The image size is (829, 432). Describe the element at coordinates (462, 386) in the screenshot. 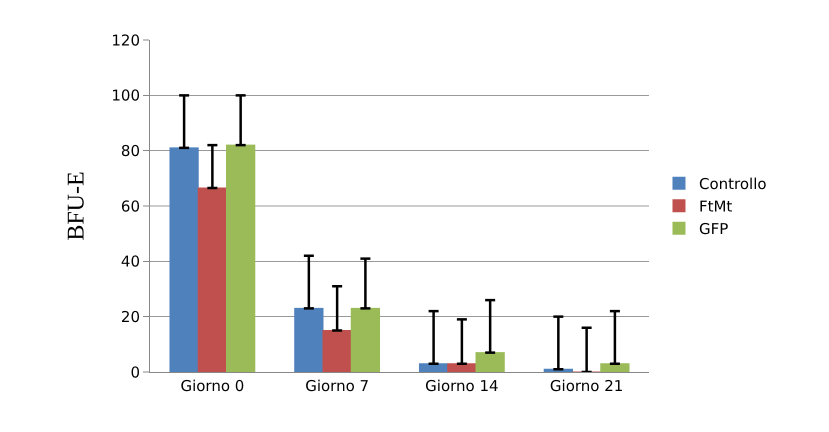

I see `x-tick-label: Giorno 14` at that location.